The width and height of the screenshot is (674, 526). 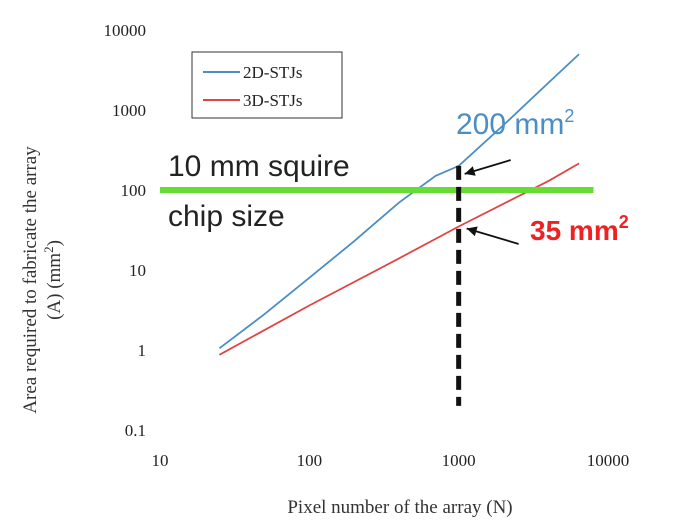 What do you see at coordinates (470, 171) in the screenshot?
I see `arrow-2d-point-head` at bounding box center [470, 171].